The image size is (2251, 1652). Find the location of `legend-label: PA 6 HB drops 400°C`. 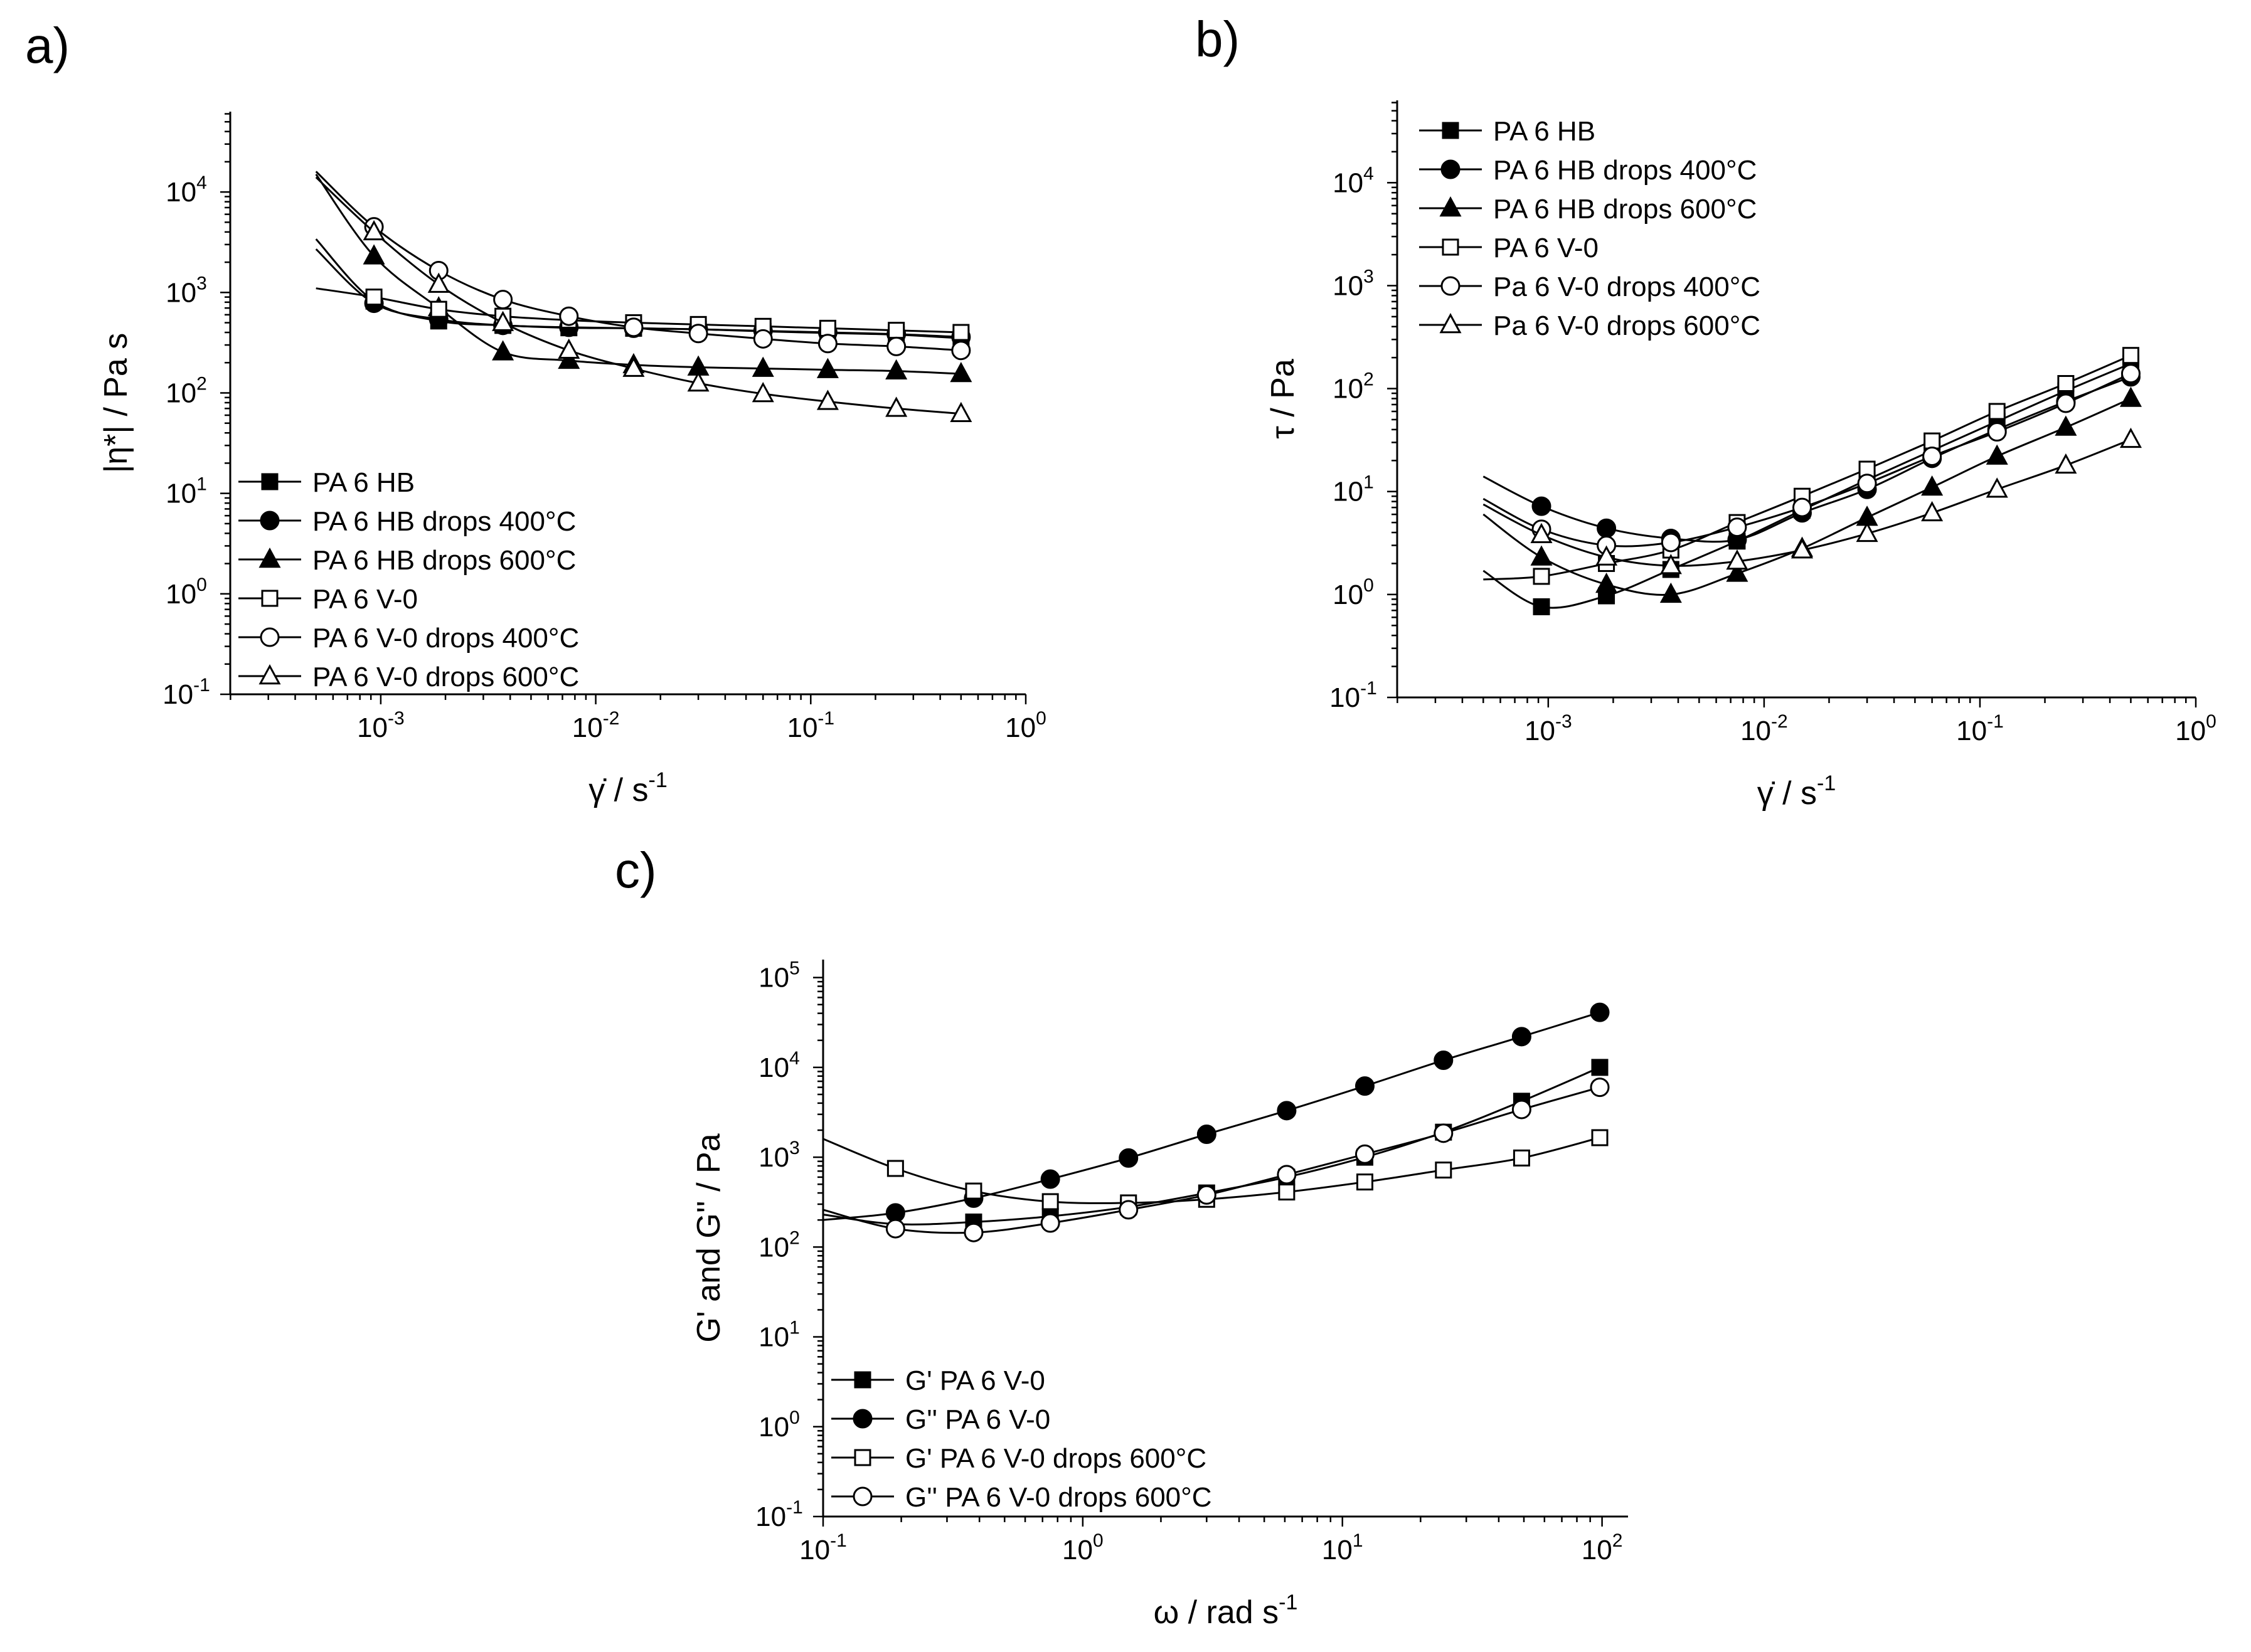

legend-label: PA 6 HB drops 400°C is located at coordinates (444, 521).